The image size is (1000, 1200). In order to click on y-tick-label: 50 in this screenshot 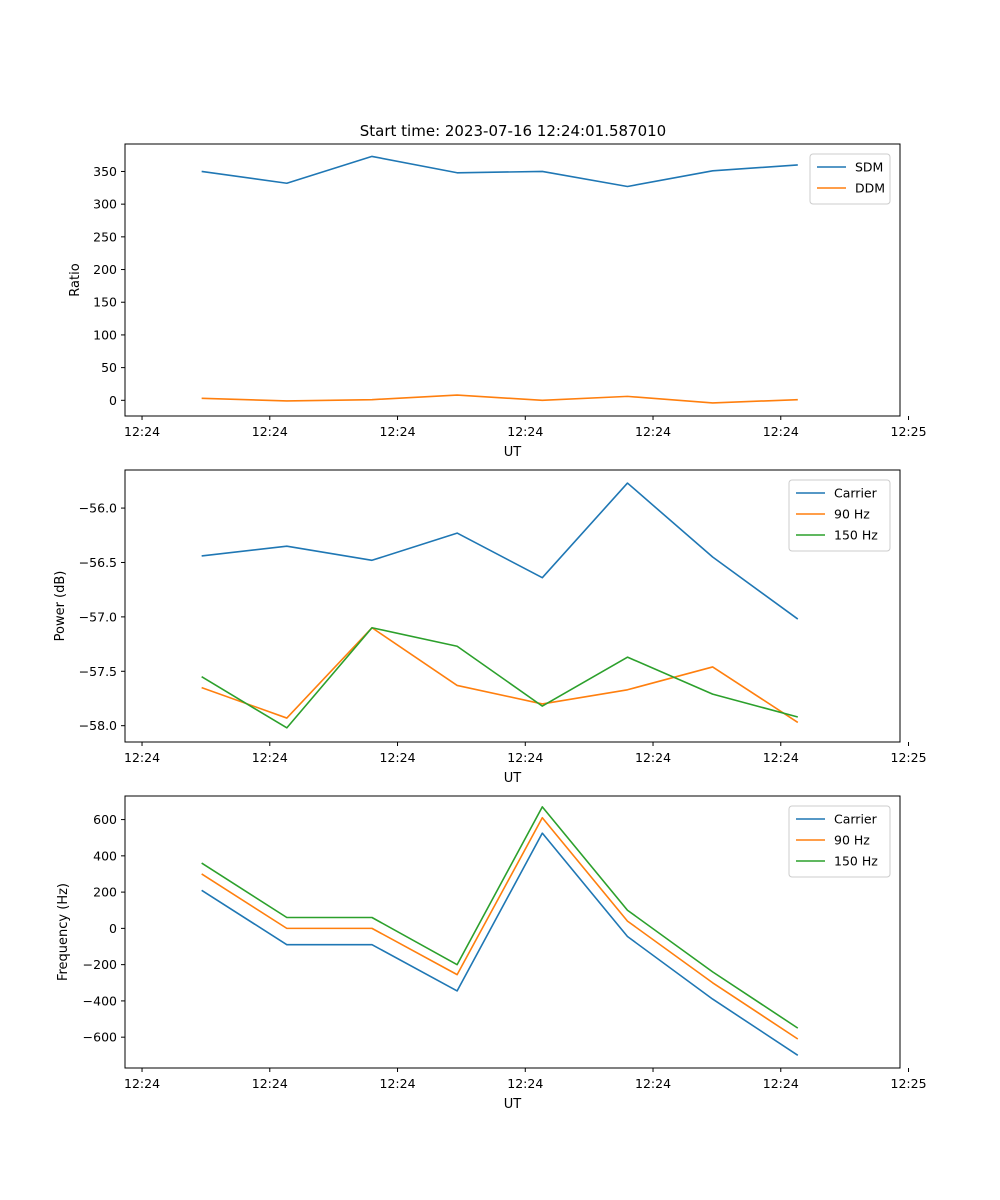, I will do `click(109, 367)`.